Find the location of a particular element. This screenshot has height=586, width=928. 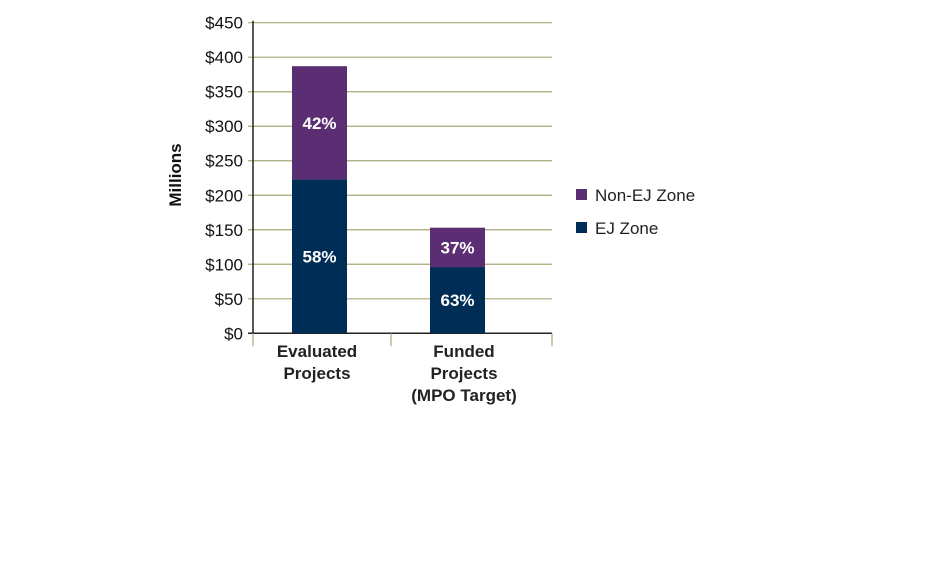

y-axis-label: Millions is located at coordinates (175, 174).